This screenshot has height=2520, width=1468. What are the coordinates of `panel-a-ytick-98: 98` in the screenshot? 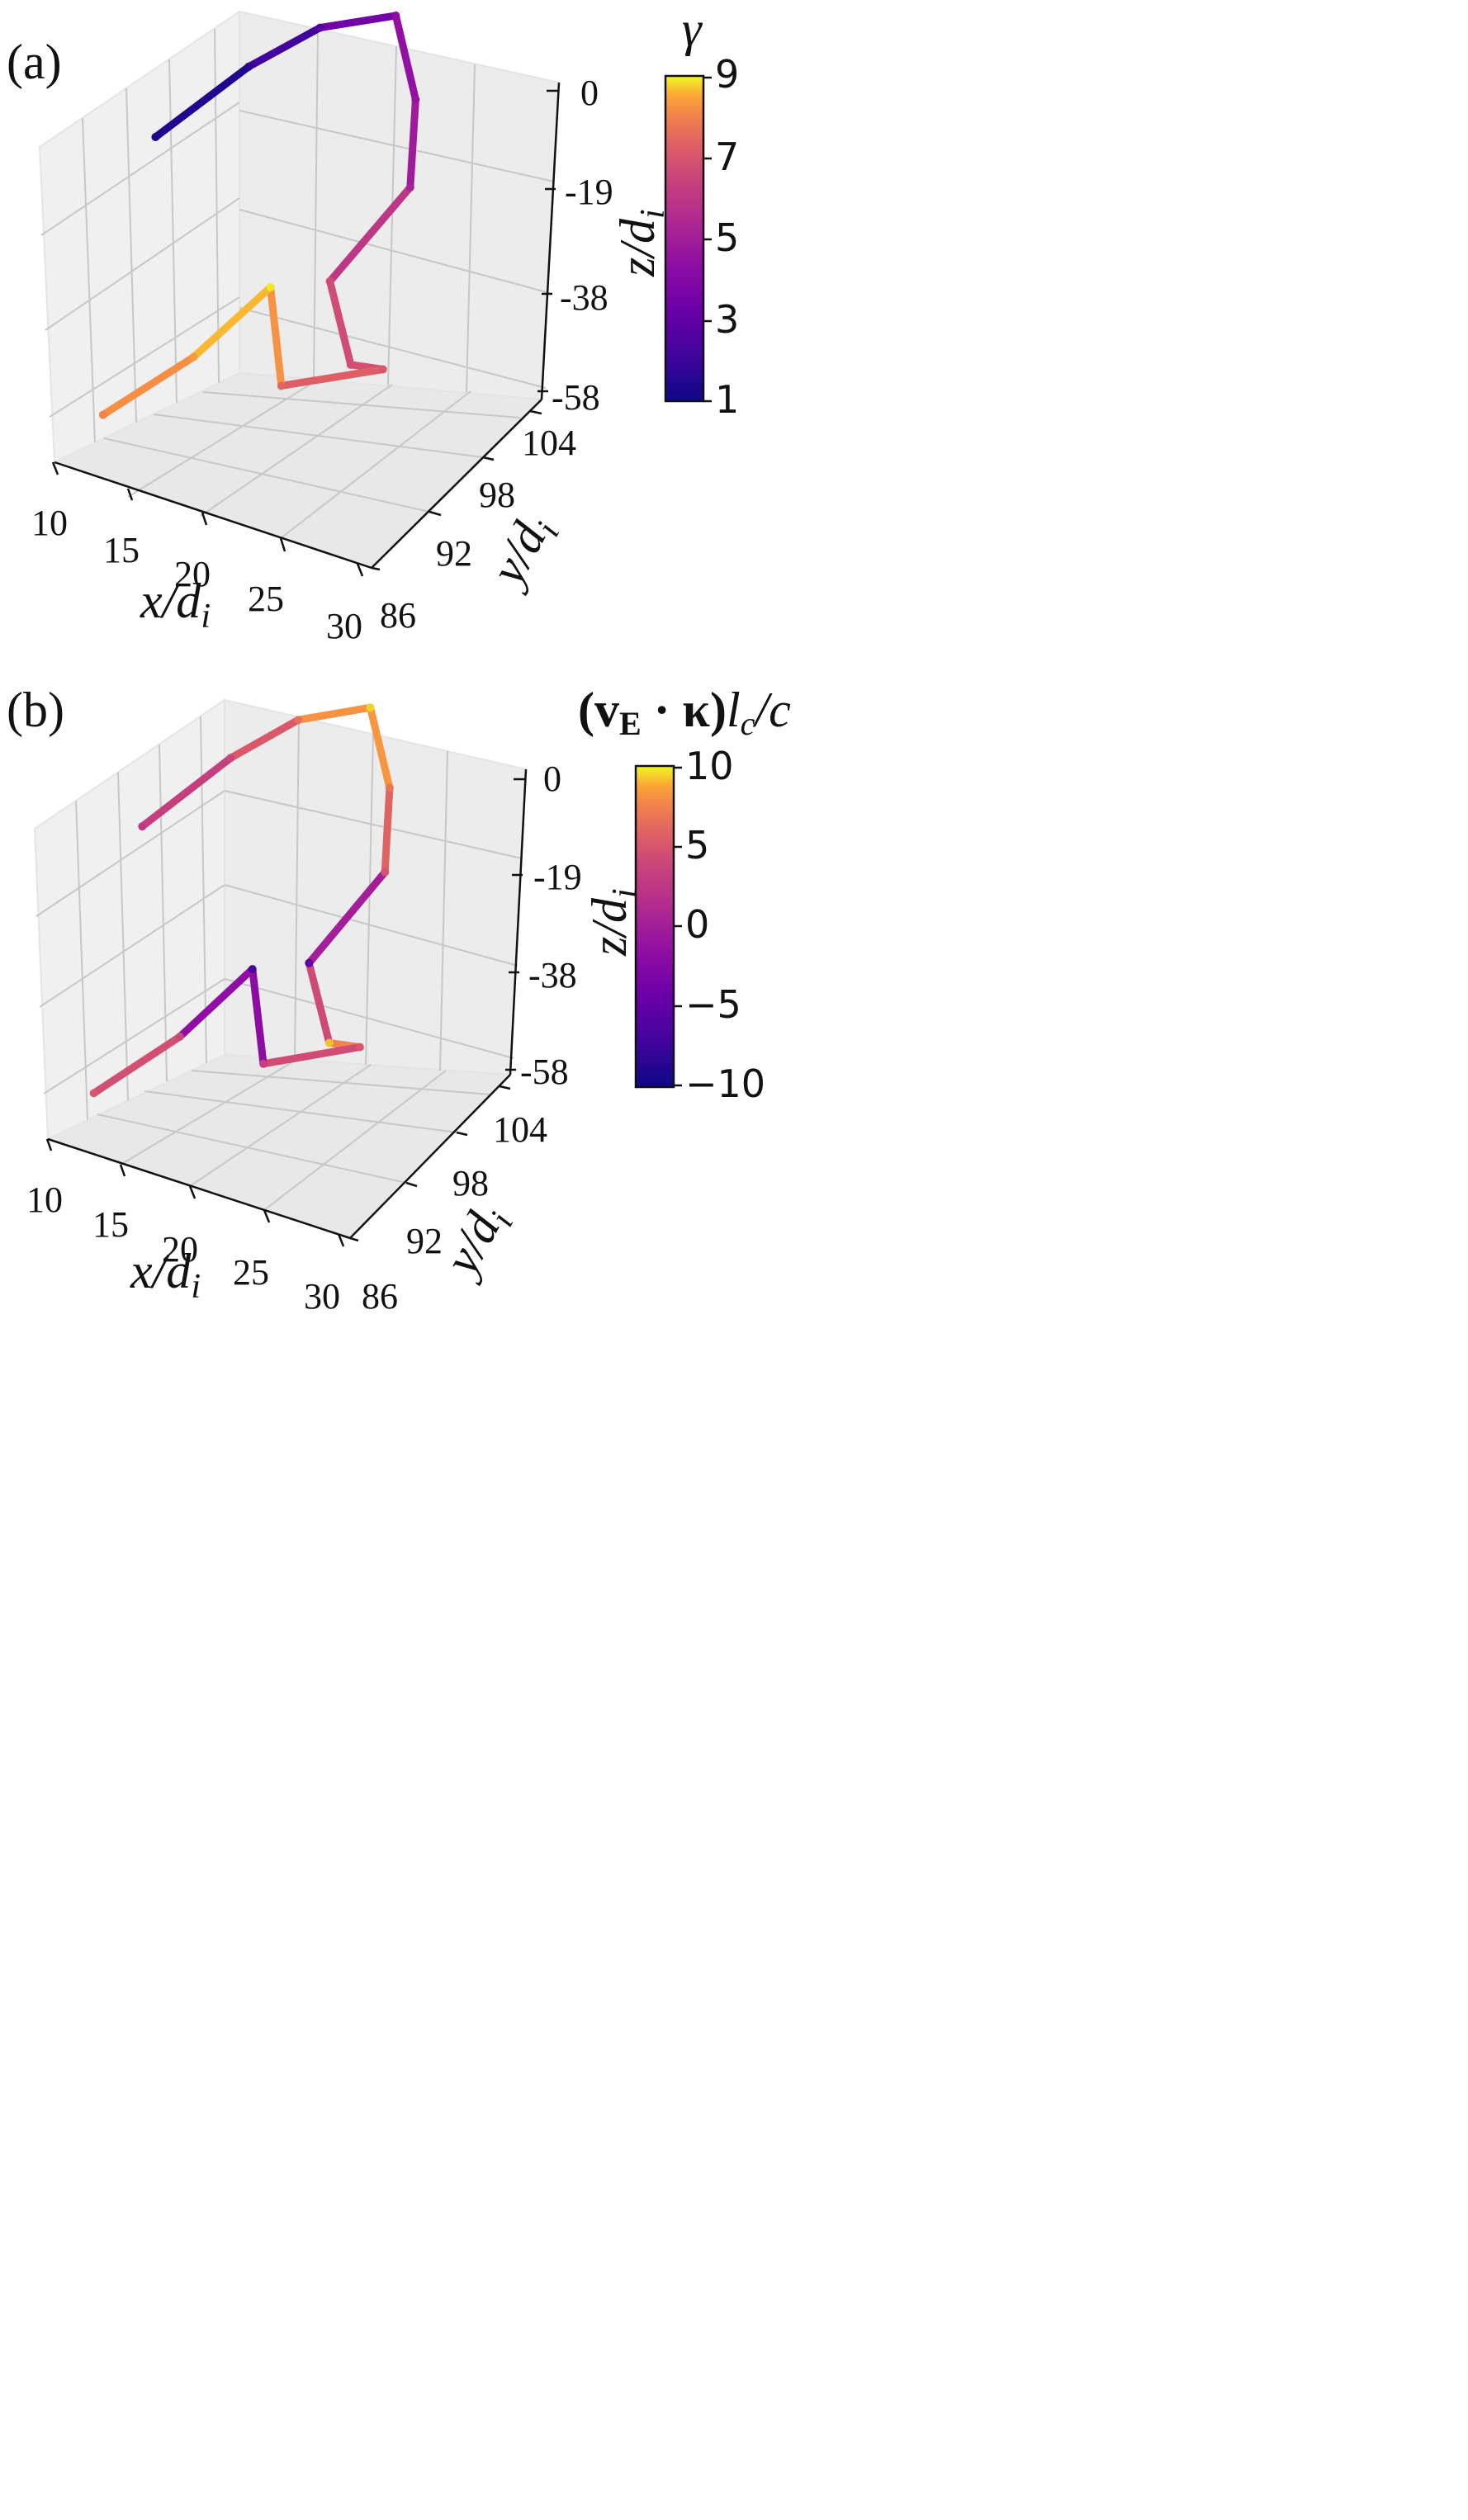 It's located at (497, 495).